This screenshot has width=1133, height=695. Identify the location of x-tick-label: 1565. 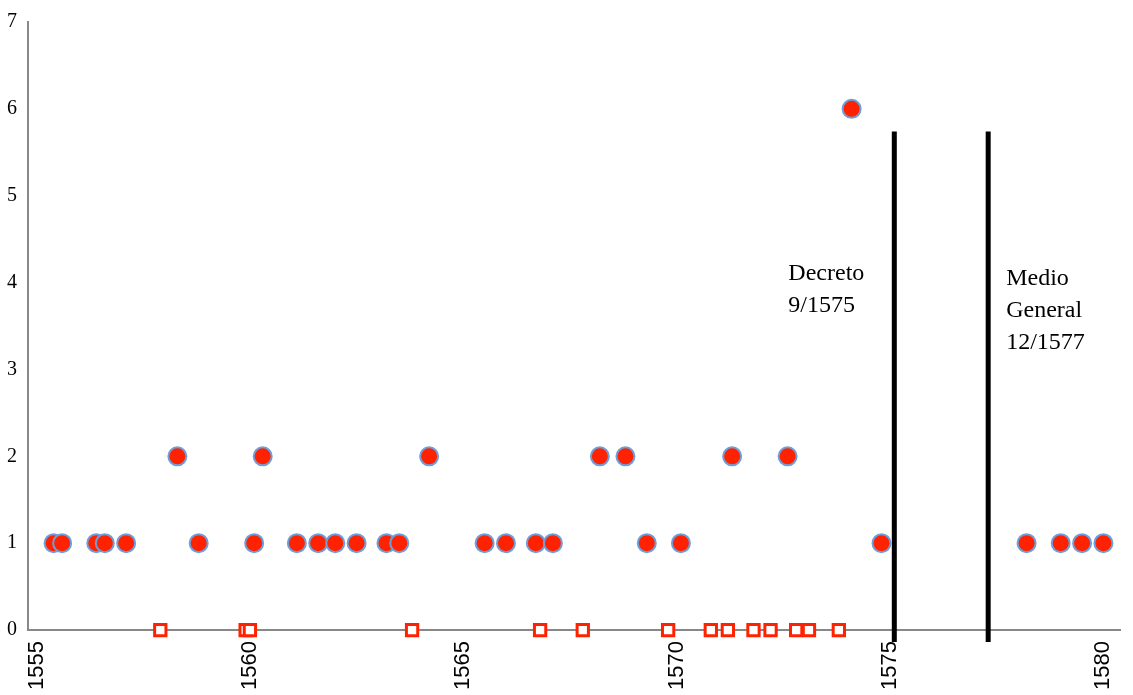
(462, 666).